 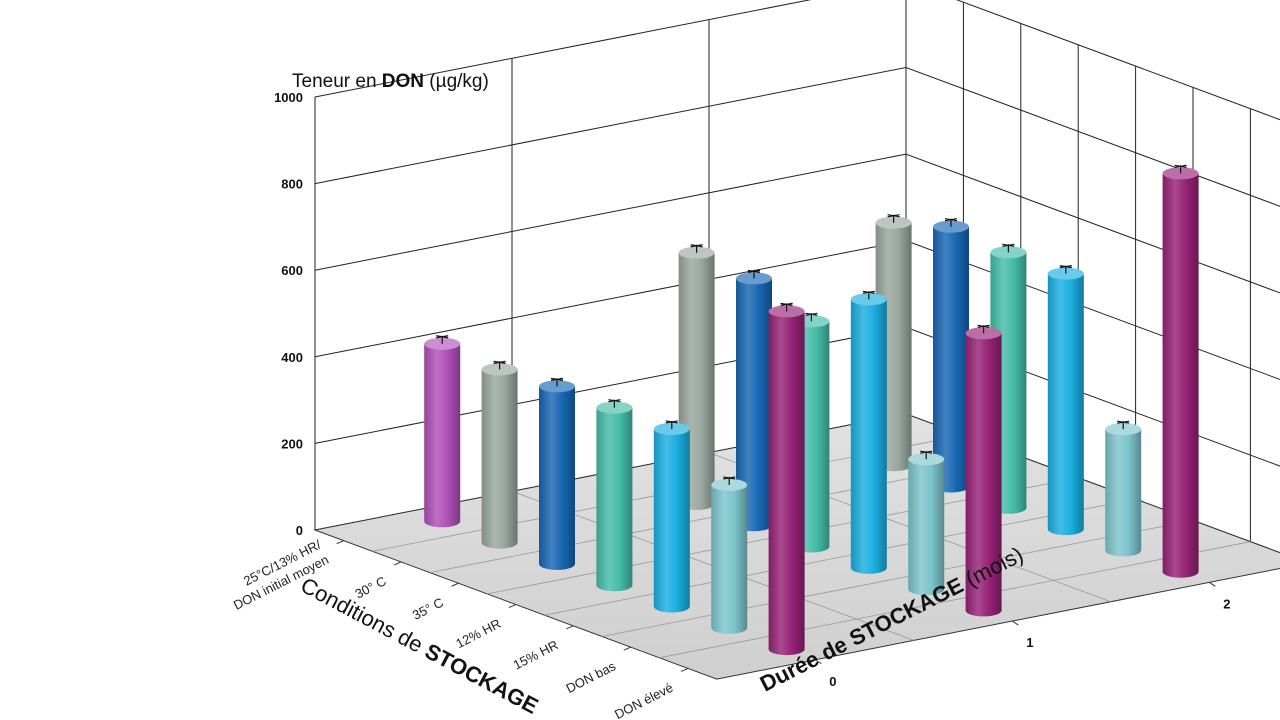 I want to click on month-label: 1, so click(x=1029, y=642).